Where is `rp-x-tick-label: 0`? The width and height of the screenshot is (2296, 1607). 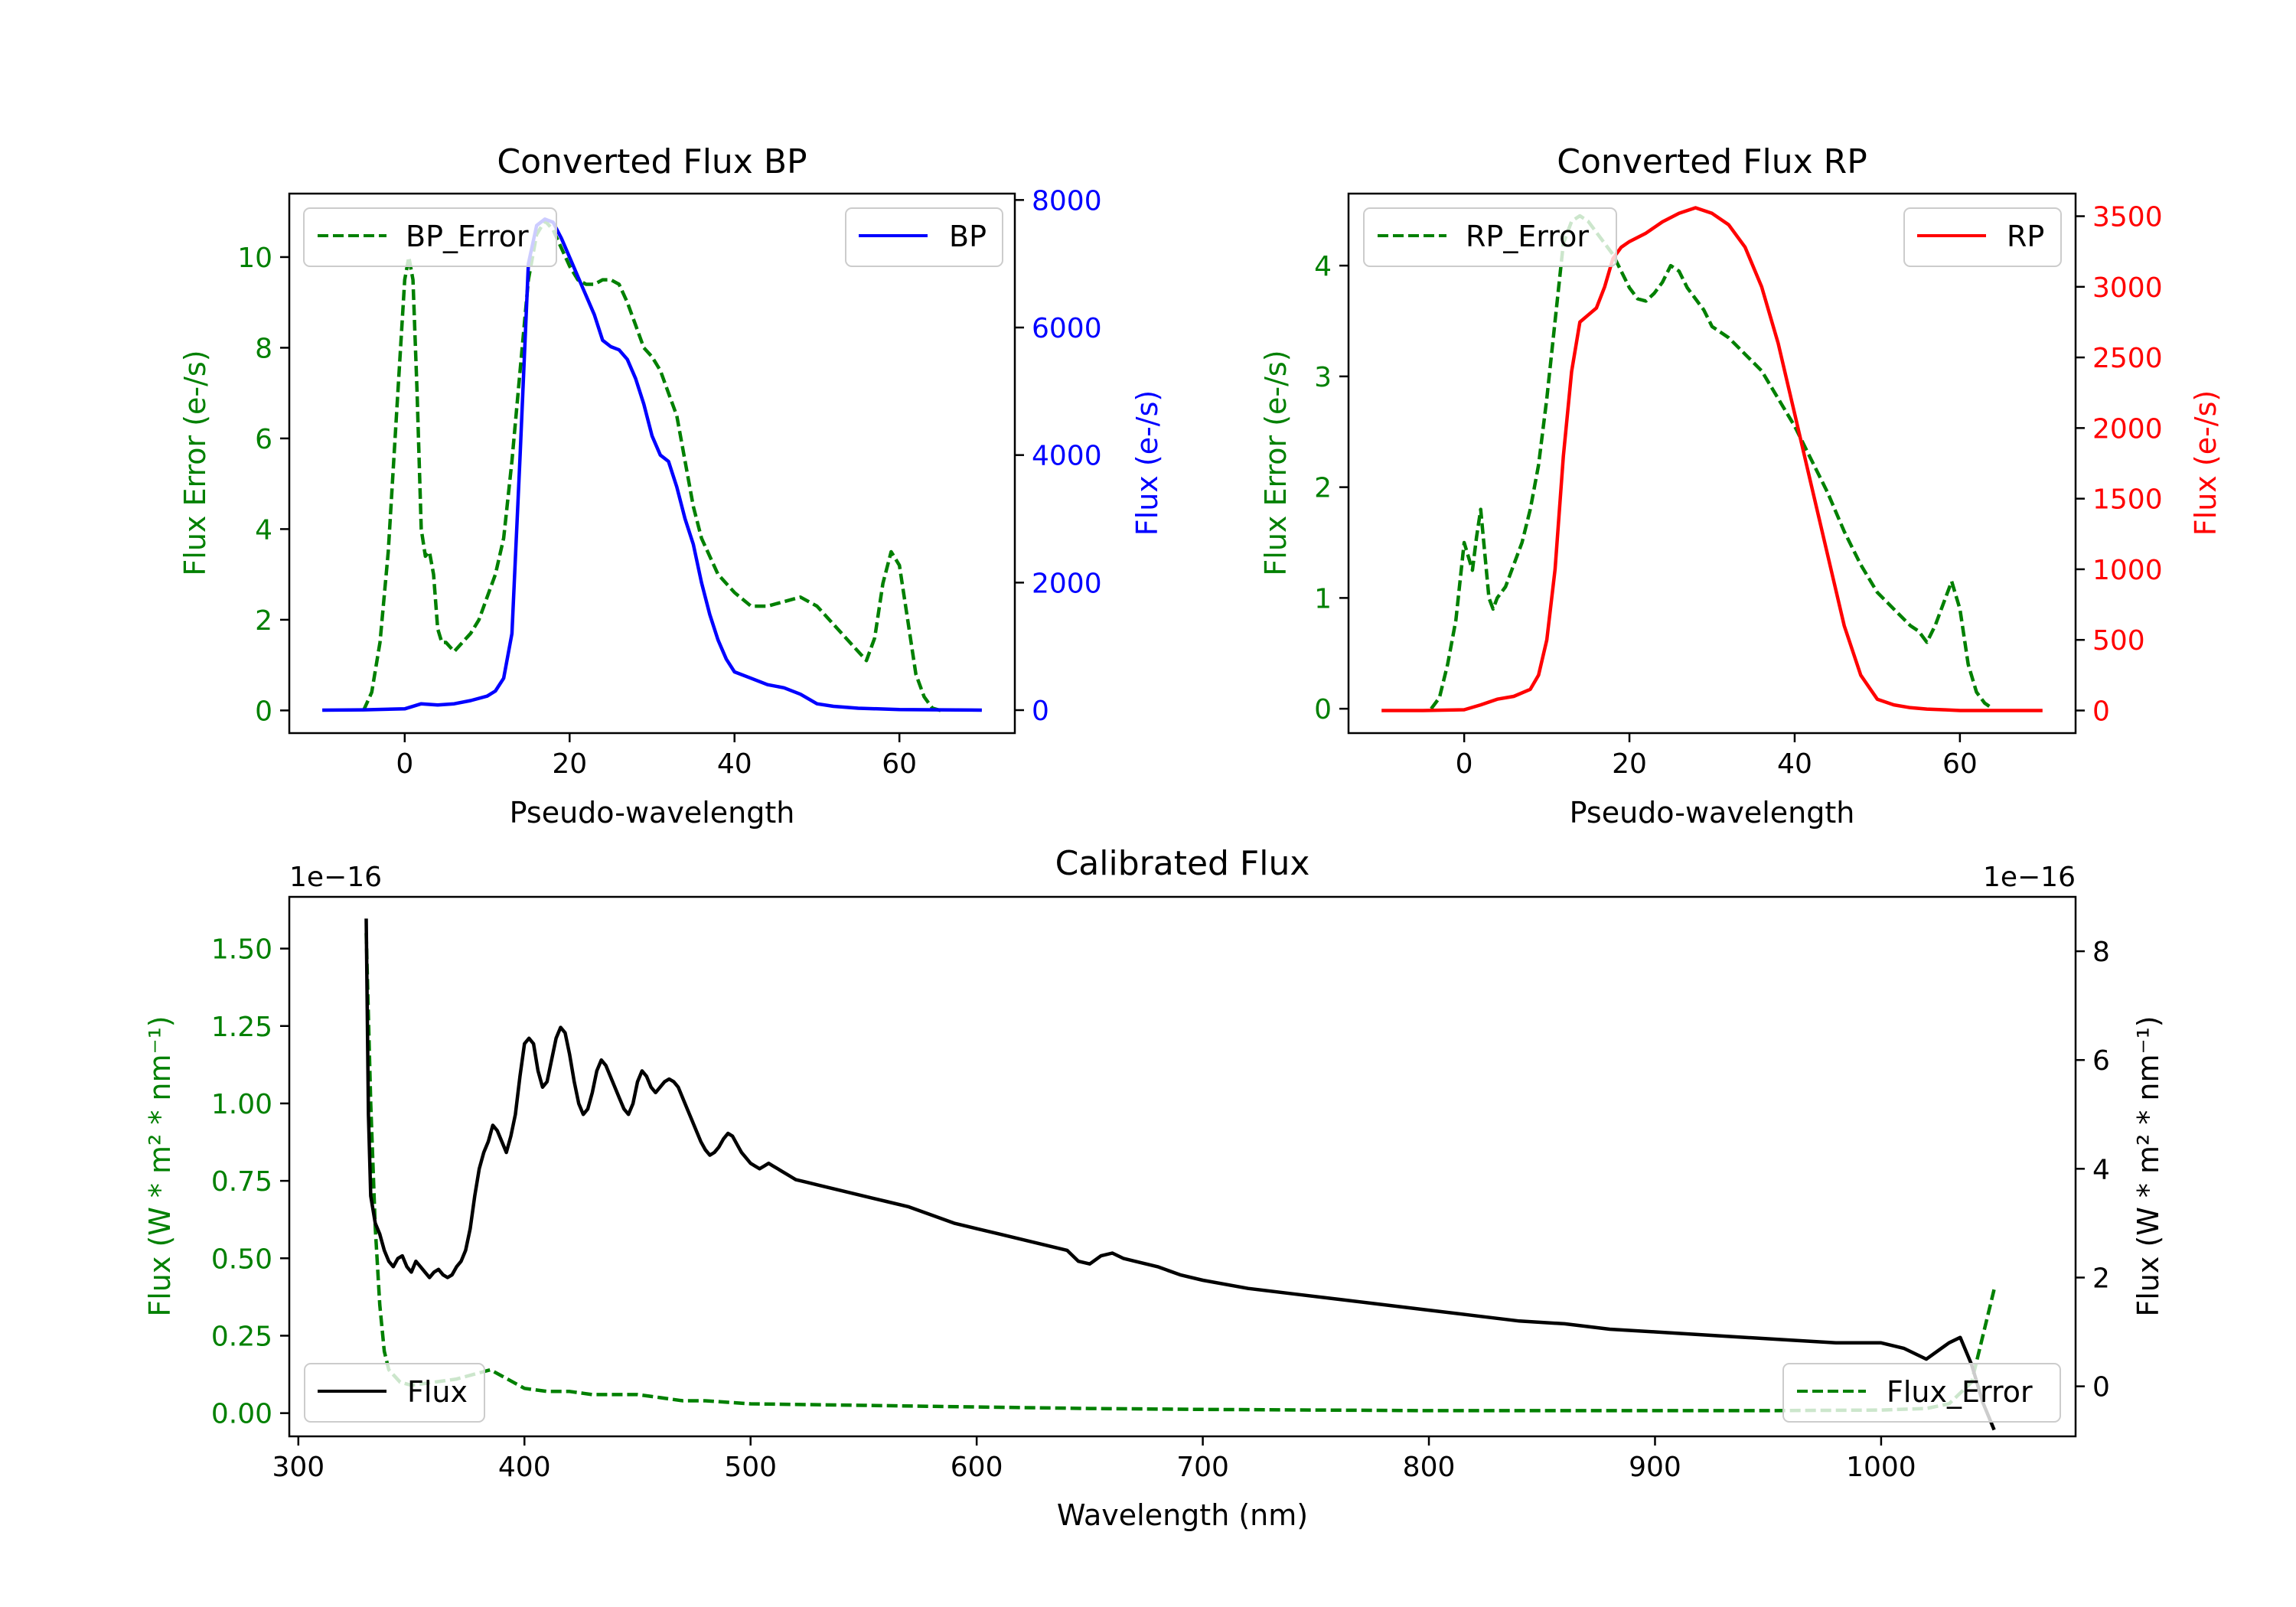 rp-x-tick-label: 0 is located at coordinates (1464, 764).